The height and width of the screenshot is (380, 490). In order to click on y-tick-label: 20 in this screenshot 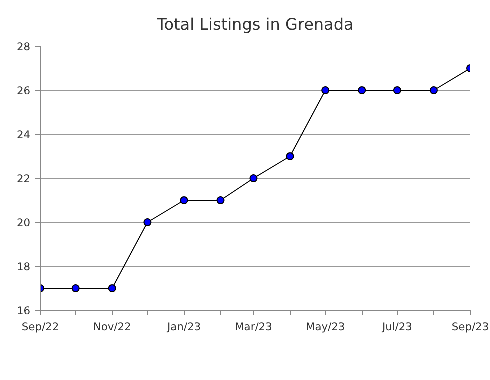, I will do `click(23, 223)`.